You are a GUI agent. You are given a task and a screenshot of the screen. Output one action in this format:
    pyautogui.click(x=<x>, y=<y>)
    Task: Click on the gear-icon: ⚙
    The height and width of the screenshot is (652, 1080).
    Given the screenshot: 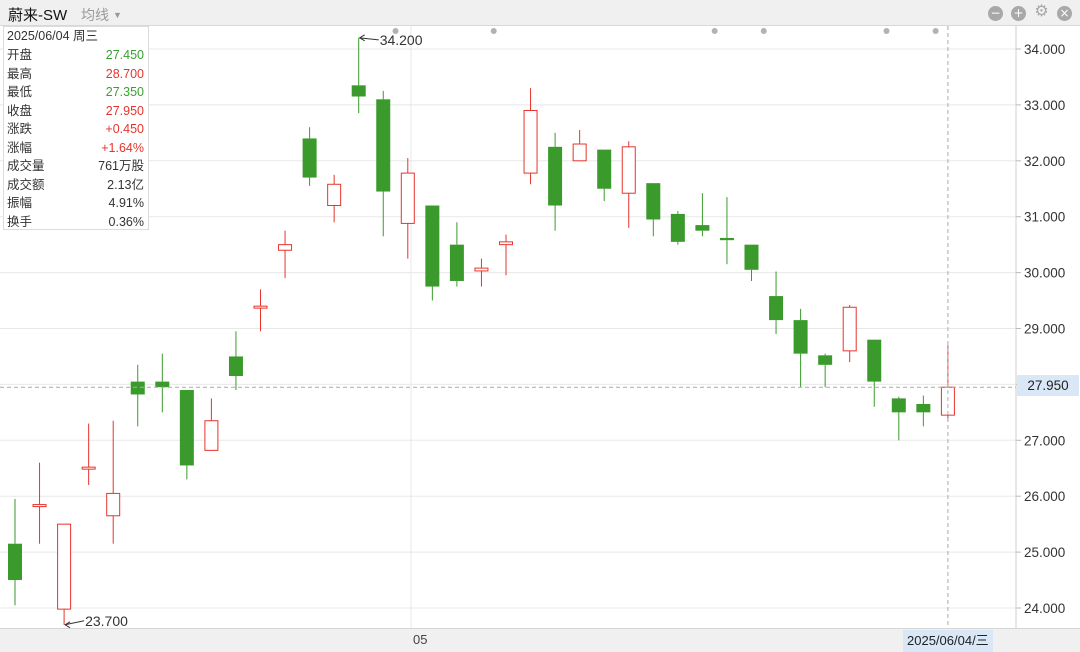 What is the action you would take?
    pyautogui.click(x=1041, y=10)
    